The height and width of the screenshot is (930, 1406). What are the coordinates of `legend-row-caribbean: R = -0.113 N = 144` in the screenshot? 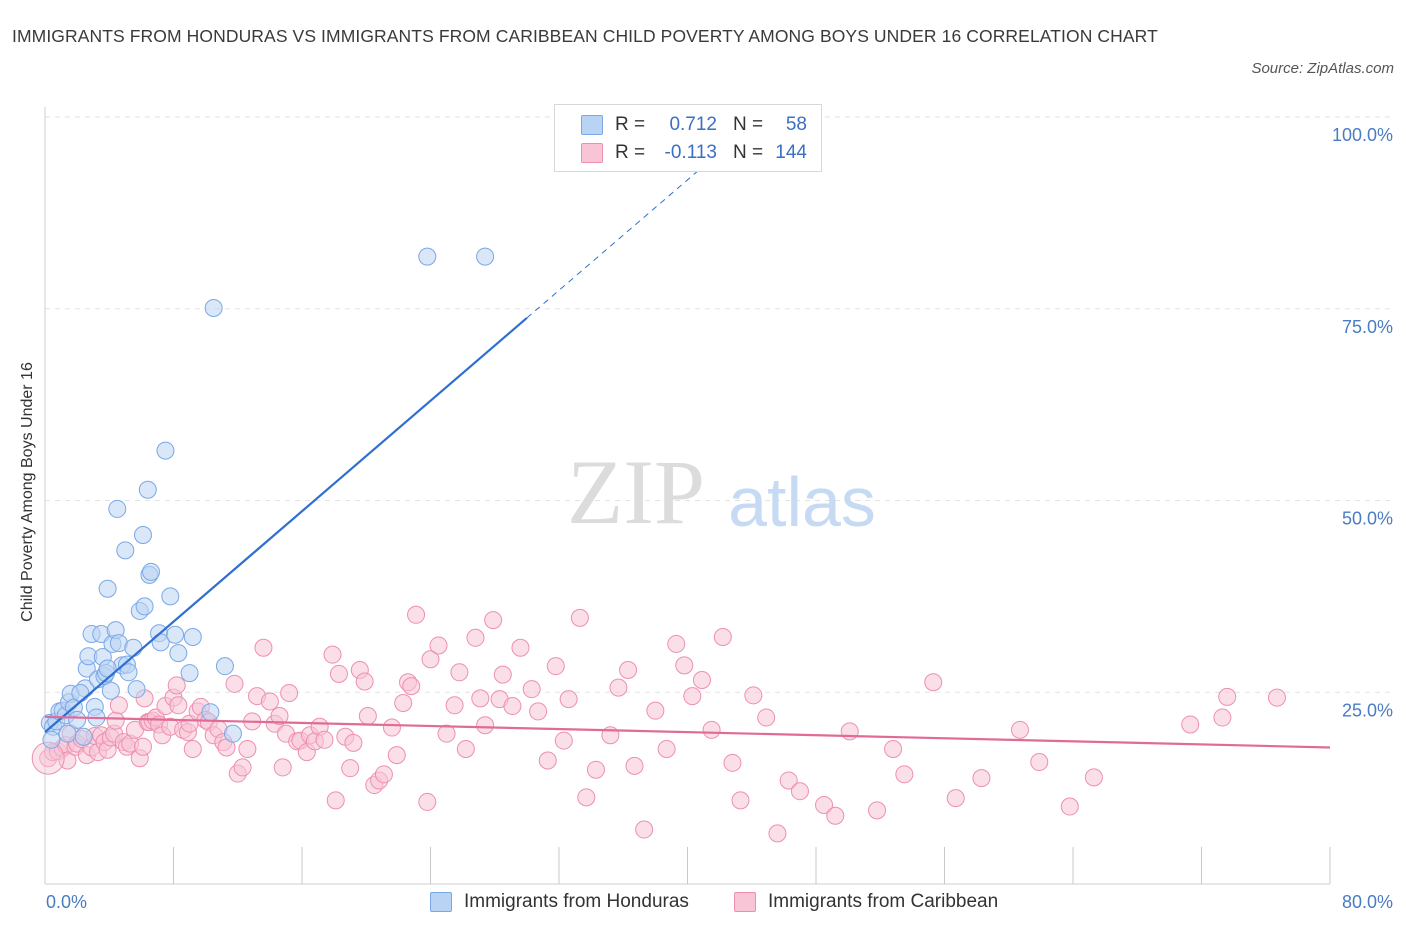 It's located at (694, 153).